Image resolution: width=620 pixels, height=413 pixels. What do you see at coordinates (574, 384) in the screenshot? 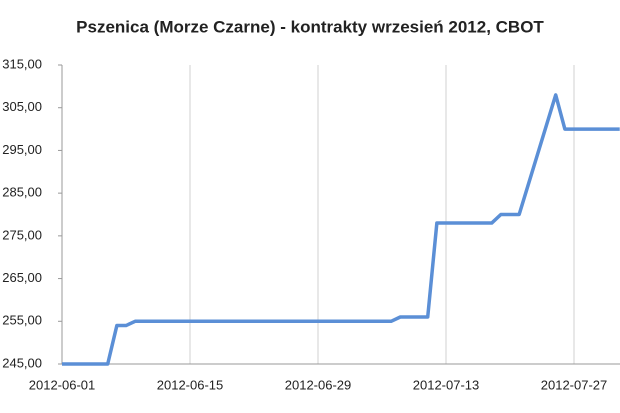
I see `x-tick-label: 2012-07-27` at bounding box center [574, 384].